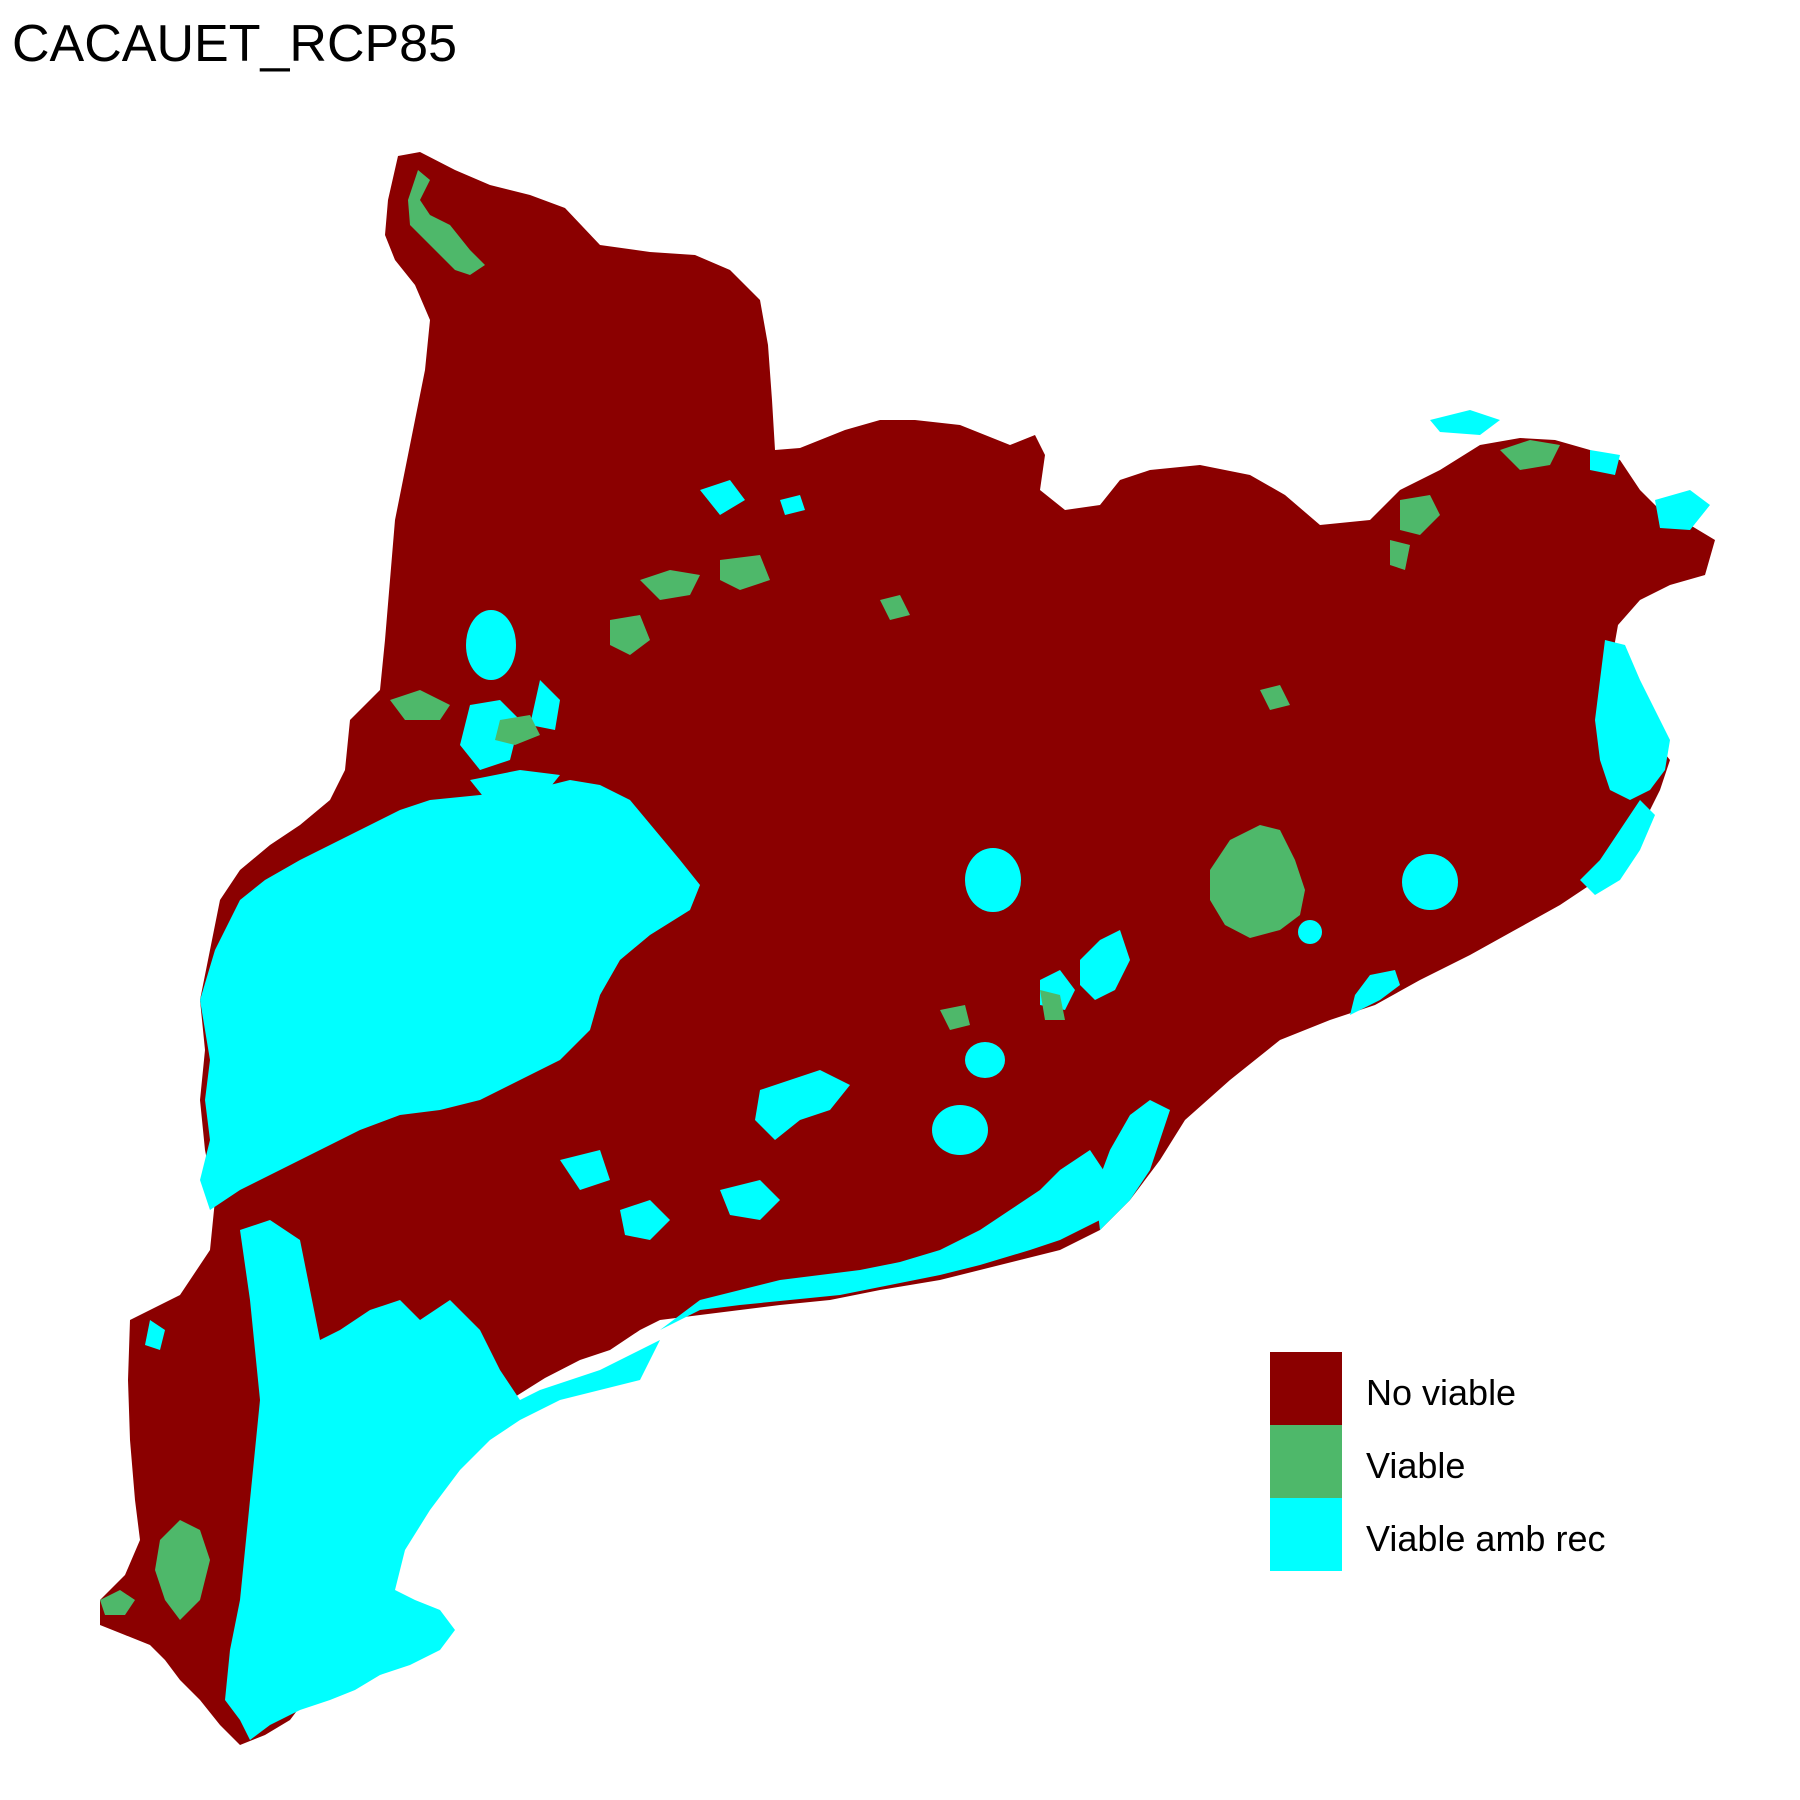  Describe the element at coordinates (1416, 1465) in the screenshot. I see `legend-label: Viable` at that location.